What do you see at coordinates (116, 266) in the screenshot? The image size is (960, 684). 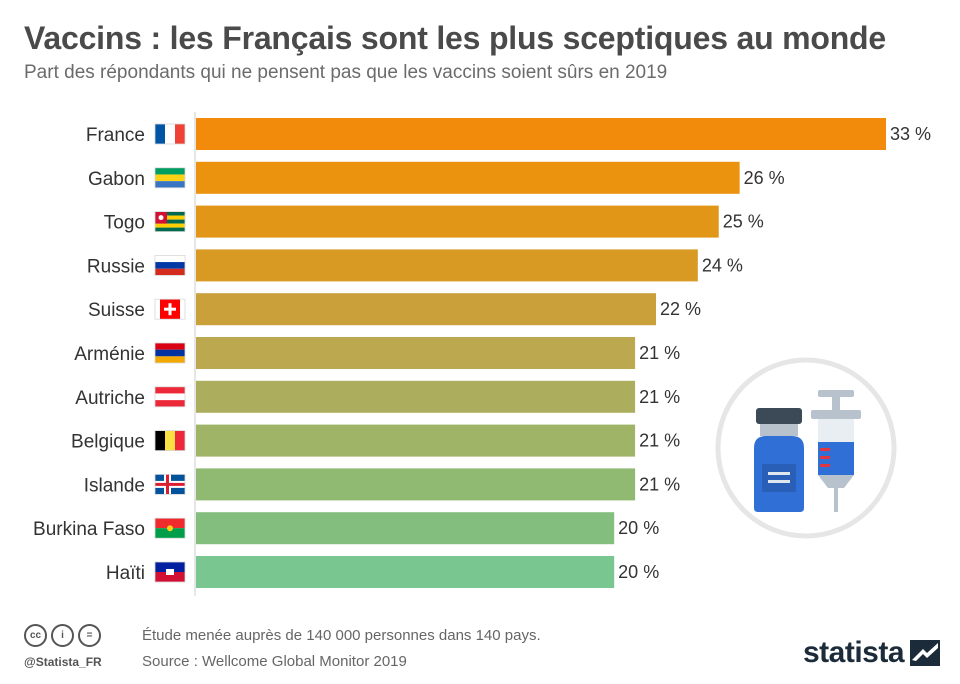 I see `category-label: Russie` at bounding box center [116, 266].